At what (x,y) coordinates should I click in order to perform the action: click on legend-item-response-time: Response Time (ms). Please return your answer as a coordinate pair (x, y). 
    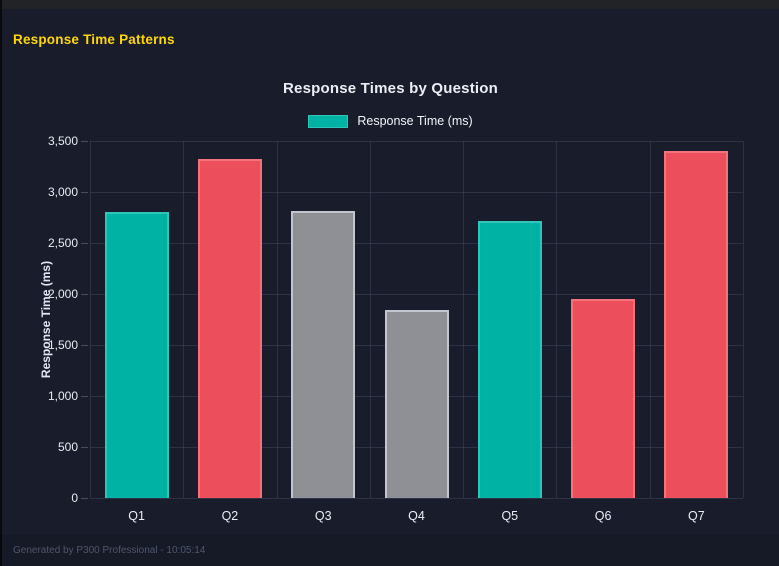
    Looking at the image, I should click on (390, 121).